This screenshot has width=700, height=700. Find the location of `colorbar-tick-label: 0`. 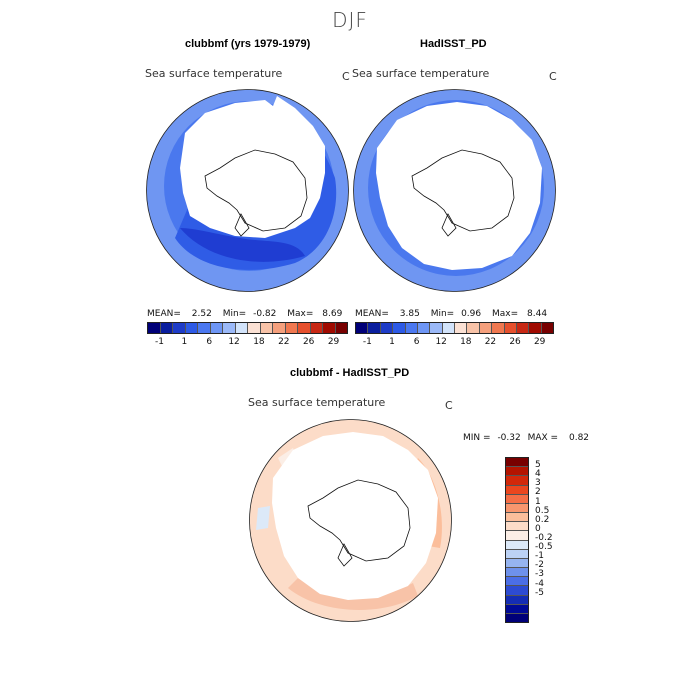

colorbar-tick-label: 0 is located at coordinates (538, 528).